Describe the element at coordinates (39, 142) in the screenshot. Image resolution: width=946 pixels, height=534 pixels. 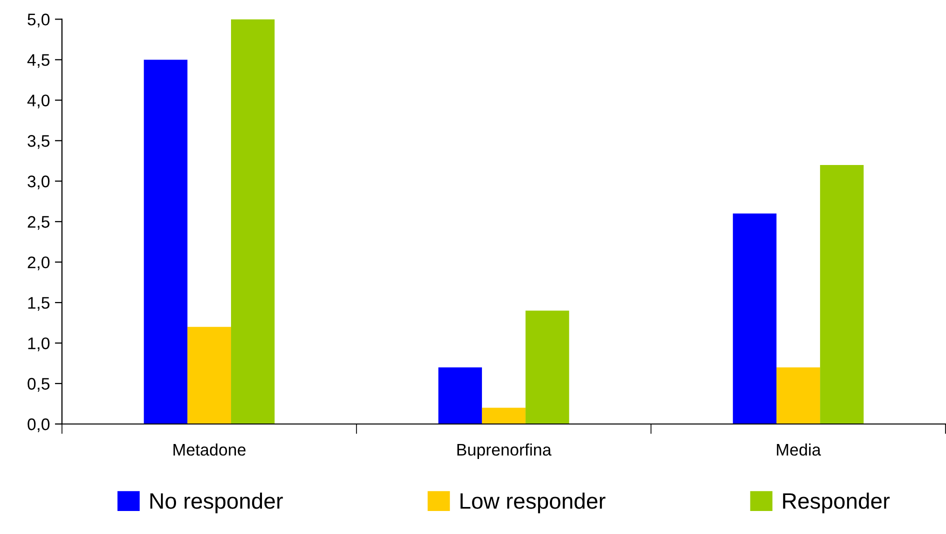
I see `y-tick-label: 3,5` at that location.